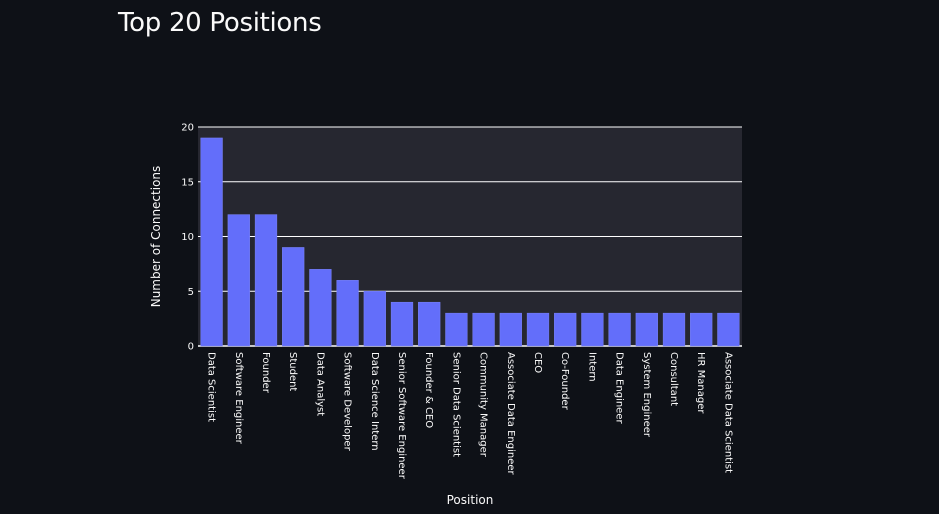 Image resolution: width=939 pixels, height=514 pixels. What do you see at coordinates (211, 387) in the screenshot?
I see `x-tick-label: Data Scientist` at bounding box center [211, 387].